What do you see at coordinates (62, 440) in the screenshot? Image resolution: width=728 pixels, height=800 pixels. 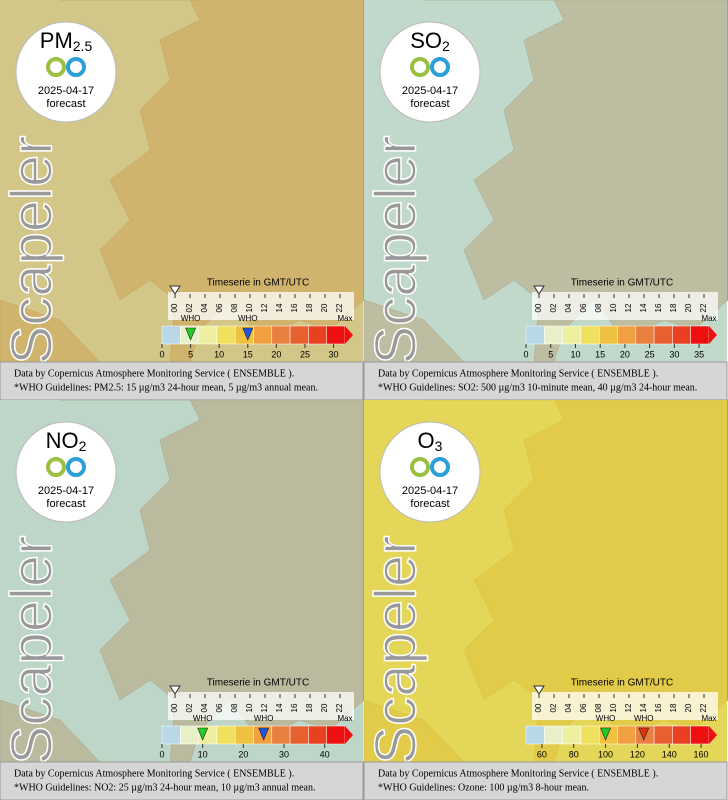 I see `pollutant-name: NO` at bounding box center [62, 440].